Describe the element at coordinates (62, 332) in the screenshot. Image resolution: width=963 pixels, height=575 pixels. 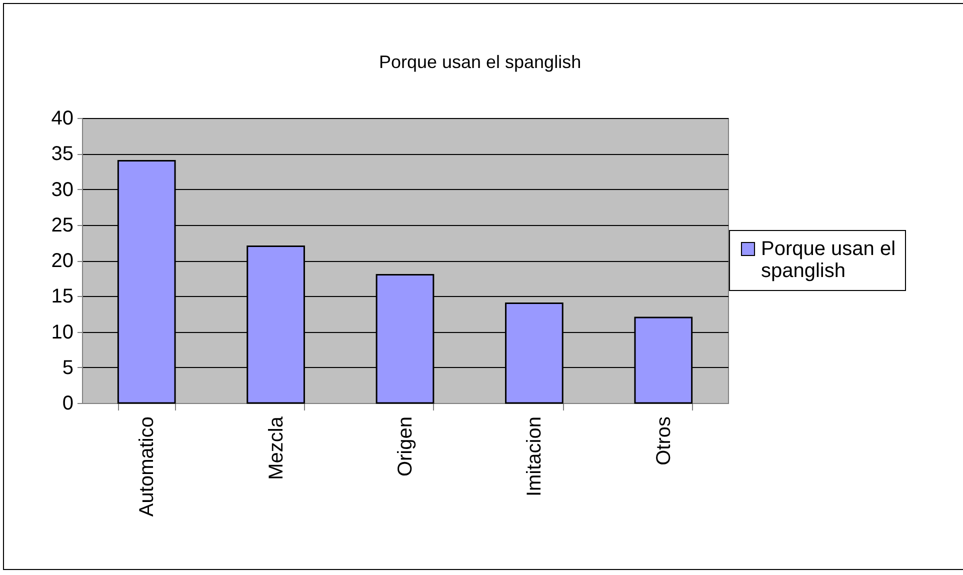
I see `y-tick-label: 10` at that location.